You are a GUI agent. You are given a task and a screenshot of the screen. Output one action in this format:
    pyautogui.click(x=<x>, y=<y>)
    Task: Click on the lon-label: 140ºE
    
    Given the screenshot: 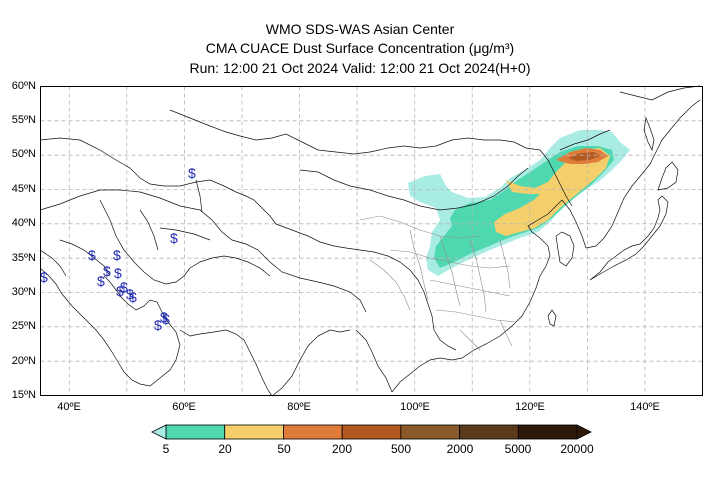 What is the action you would take?
    pyautogui.click(x=645, y=407)
    